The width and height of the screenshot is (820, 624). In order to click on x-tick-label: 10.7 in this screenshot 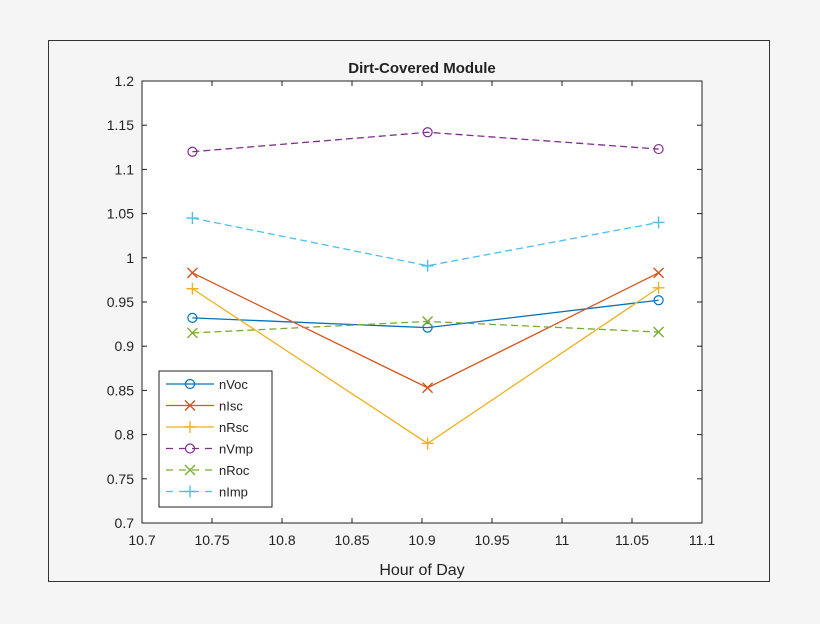, I will do `click(141, 540)`.